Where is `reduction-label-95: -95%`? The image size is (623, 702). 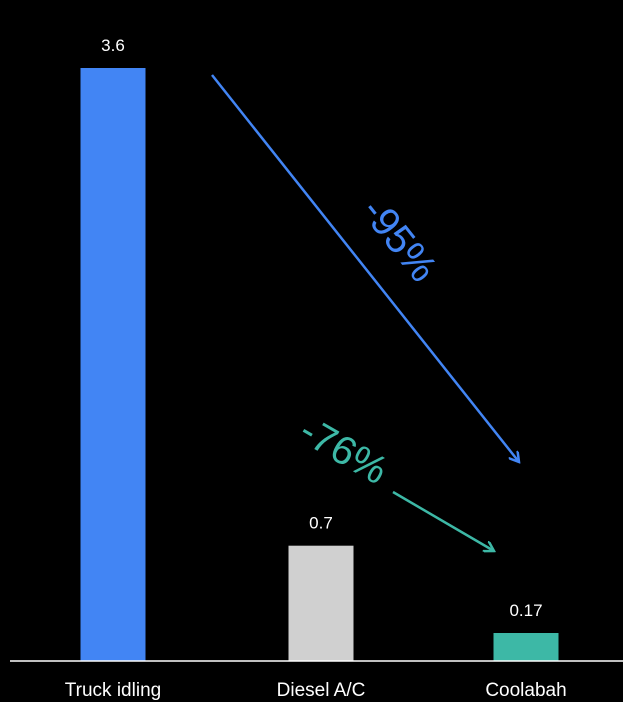 reduction-label-95: -95% is located at coordinates (399, 240).